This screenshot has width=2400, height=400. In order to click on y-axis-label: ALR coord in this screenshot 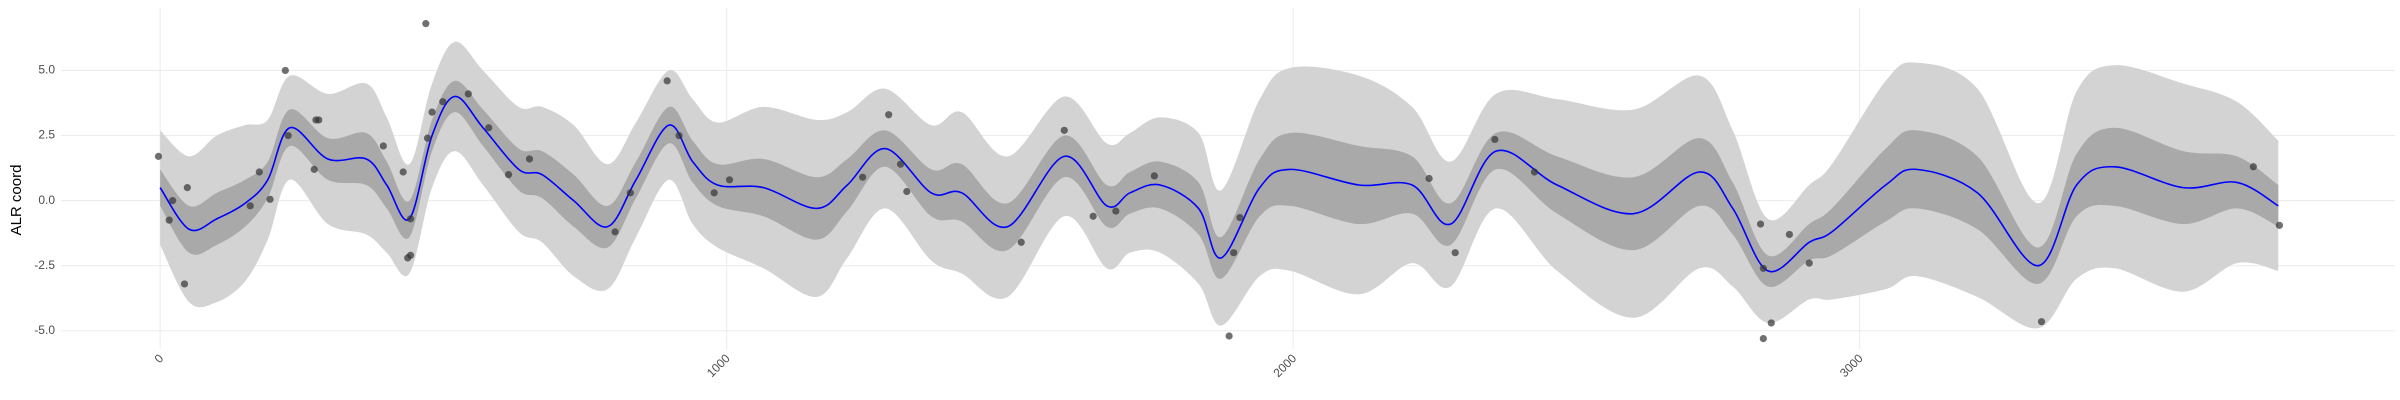, I will do `click(16, 200)`.